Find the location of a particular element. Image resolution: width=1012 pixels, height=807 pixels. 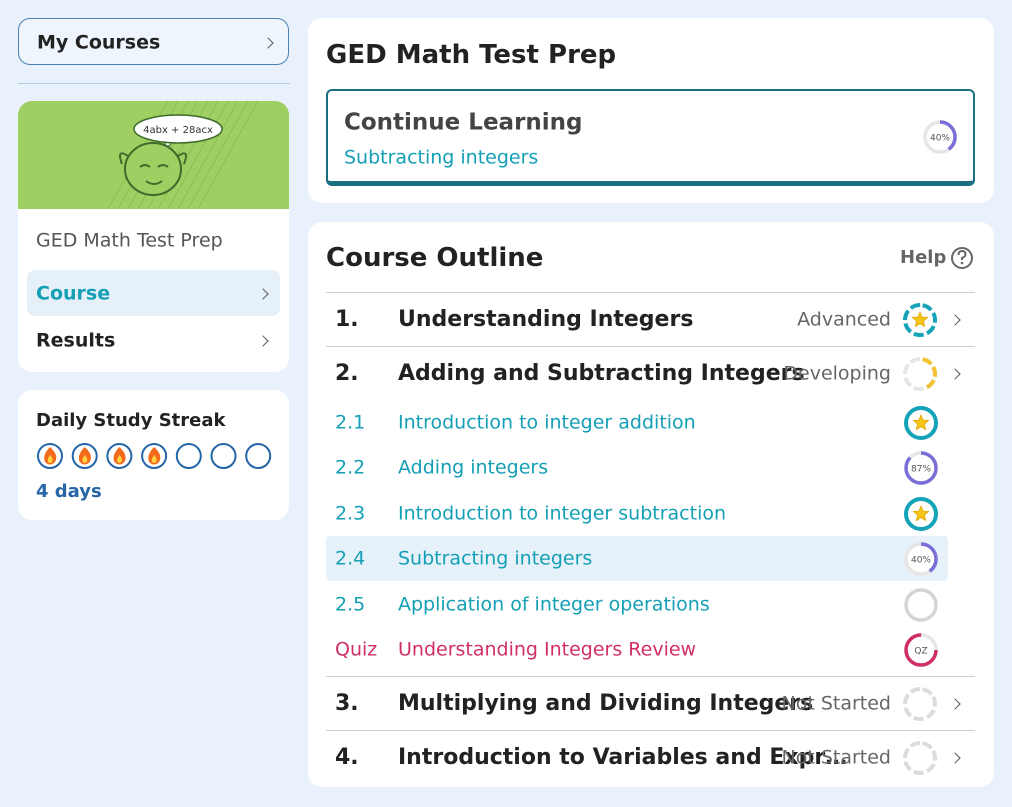

lesson-number: 2.4 is located at coordinates (350, 558).